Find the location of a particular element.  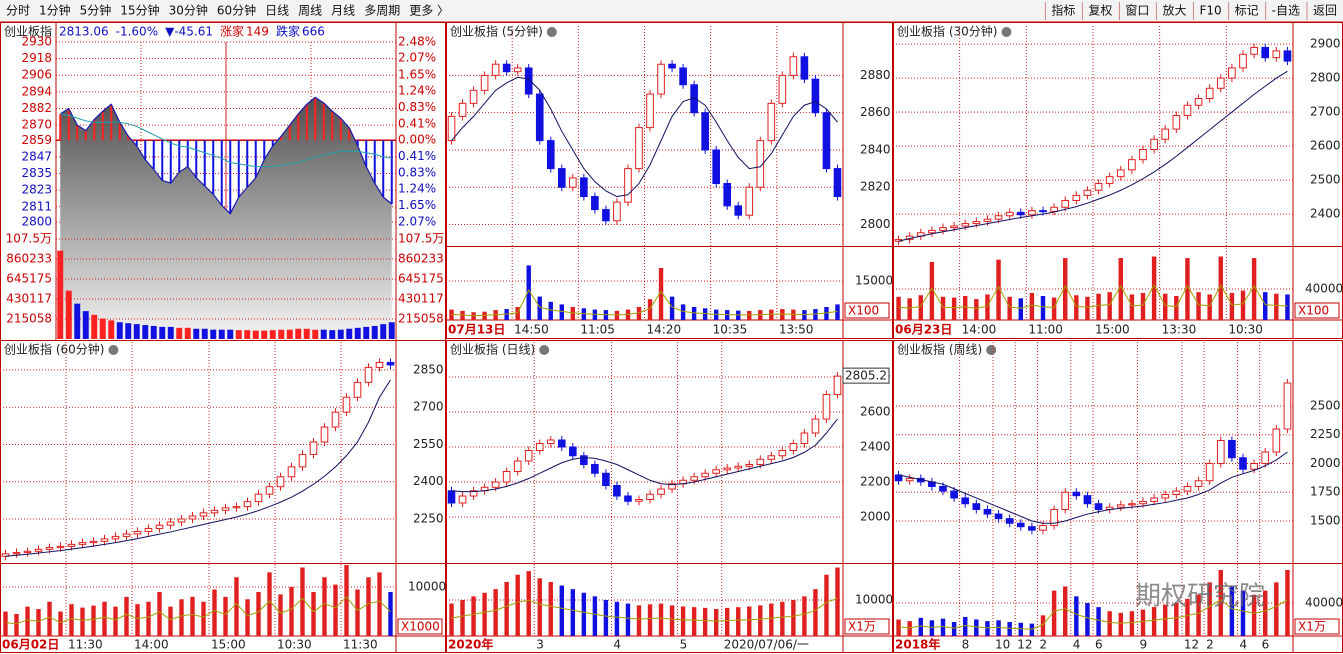

toolbar-button: 分时 is located at coordinates (18, 11).